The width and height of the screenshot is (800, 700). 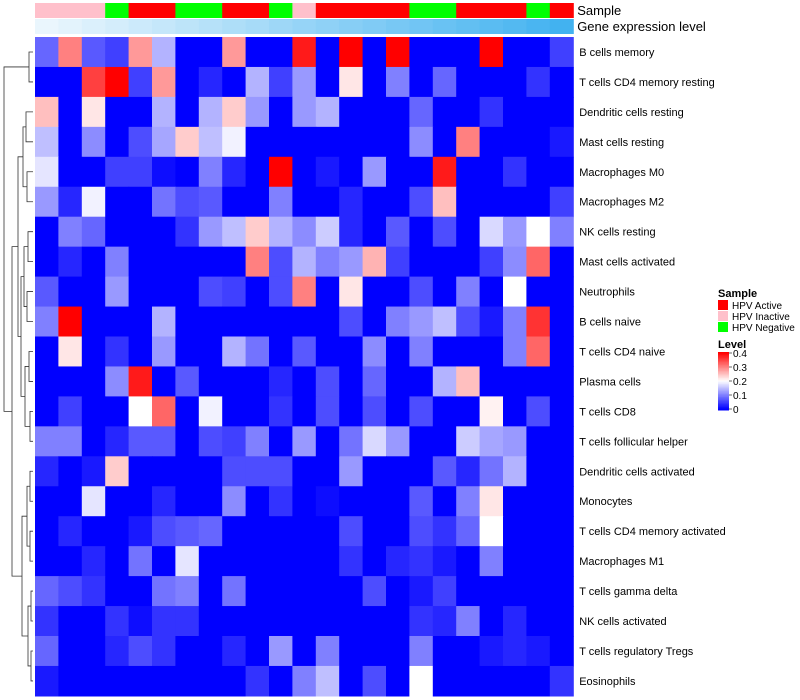 I want to click on sample-track-label: Sample, so click(x=599, y=10).